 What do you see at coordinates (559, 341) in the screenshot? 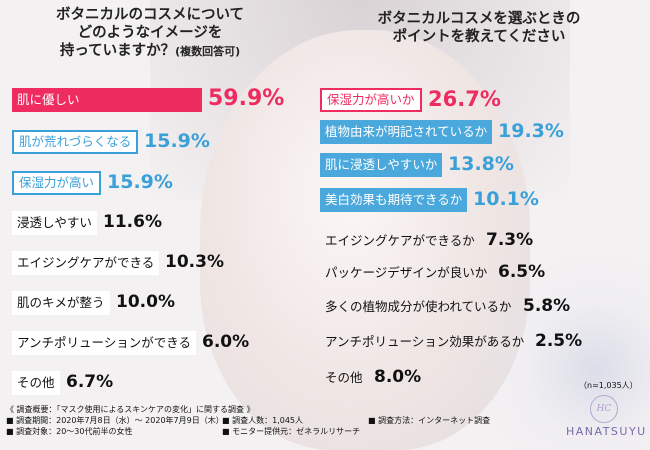
I see `right-bar-value-label: 2.5%` at bounding box center [559, 341].